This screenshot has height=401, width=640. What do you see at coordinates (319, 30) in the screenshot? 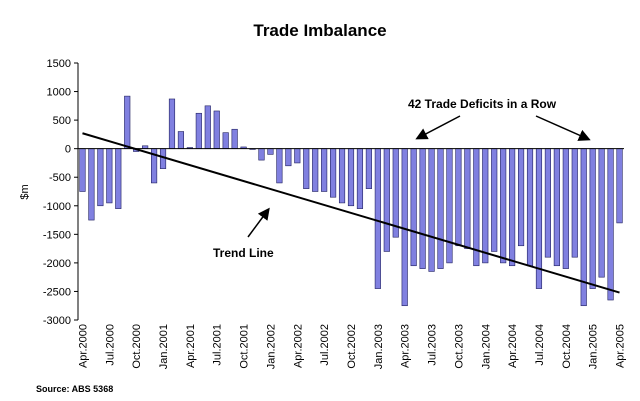
I see `chart-title: Trade Imbalance` at bounding box center [319, 30].